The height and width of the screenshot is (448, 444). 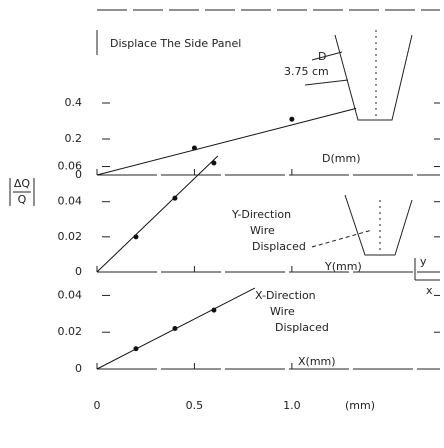 I want to click on annotation: Y-Direction, so click(x=261, y=214).